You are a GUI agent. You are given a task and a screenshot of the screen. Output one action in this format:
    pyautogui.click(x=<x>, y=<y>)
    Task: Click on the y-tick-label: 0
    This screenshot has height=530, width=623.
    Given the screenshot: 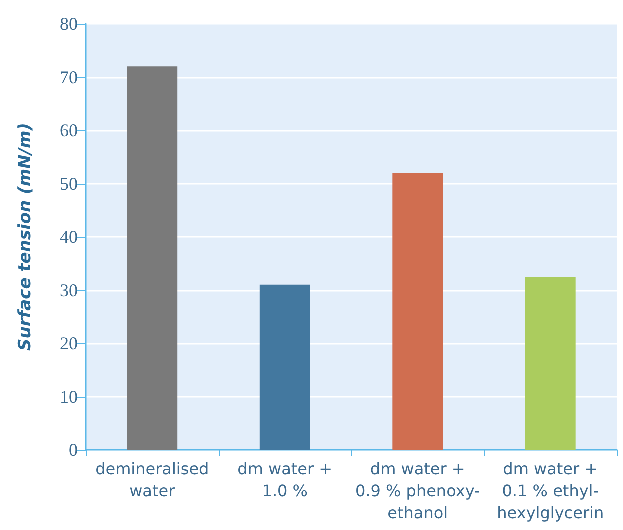 What is the action you would take?
    pyautogui.click(x=73, y=450)
    